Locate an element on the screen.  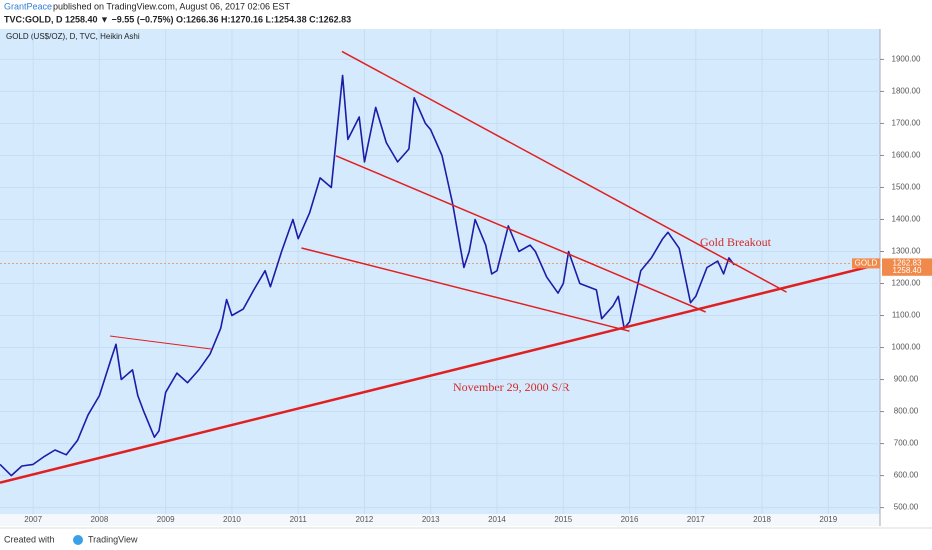
close-tag-label: 1258.40 is located at coordinates (907, 270).